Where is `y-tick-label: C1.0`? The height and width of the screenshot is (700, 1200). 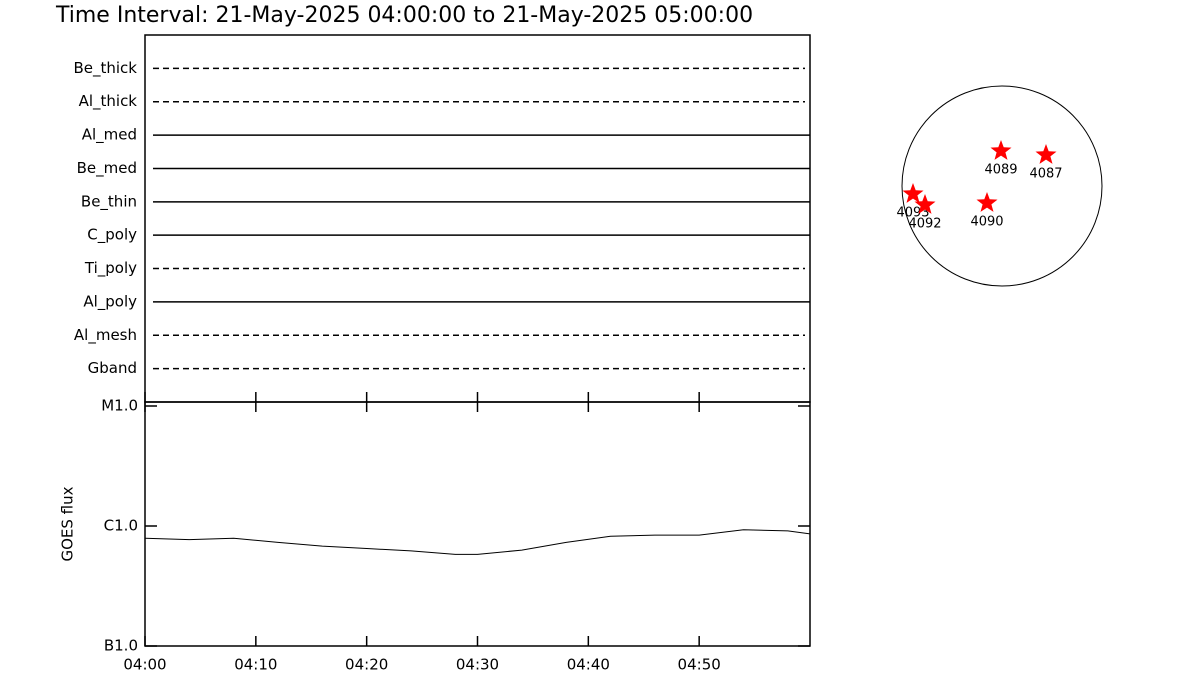 y-tick-label: C1.0 is located at coordinates (121, 526).